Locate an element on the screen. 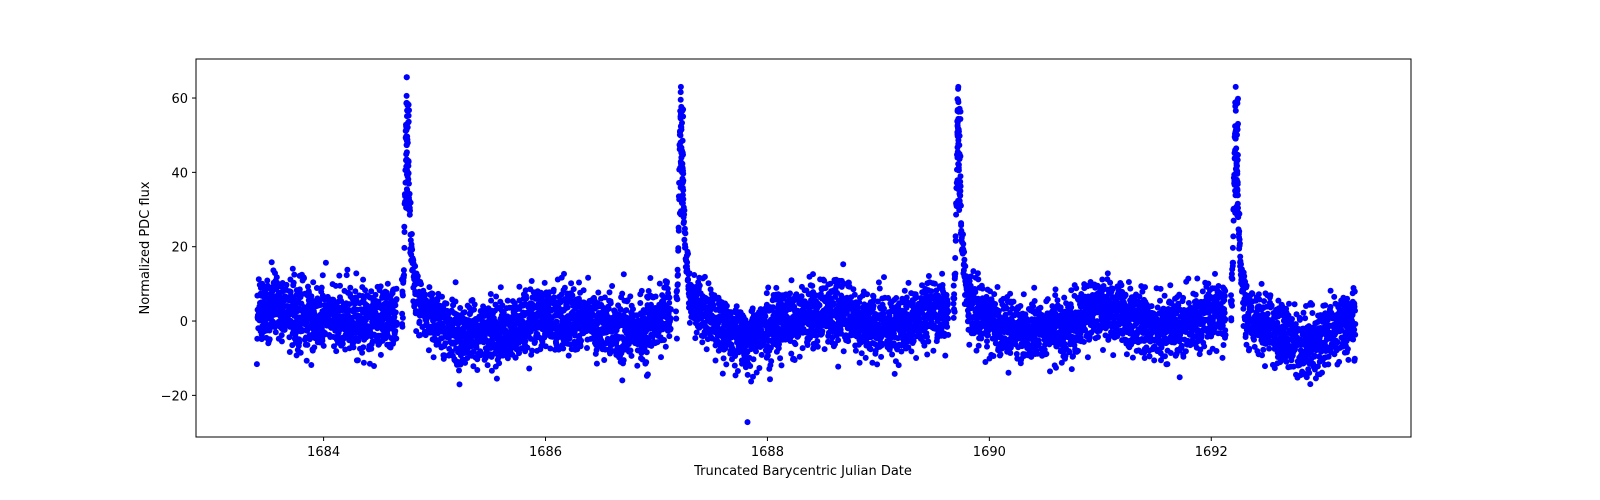 The height and width of the screenshot is (500, 1600). y-axis-ticks: −20 0 20 40 60 is located at coordinates (178, 248).